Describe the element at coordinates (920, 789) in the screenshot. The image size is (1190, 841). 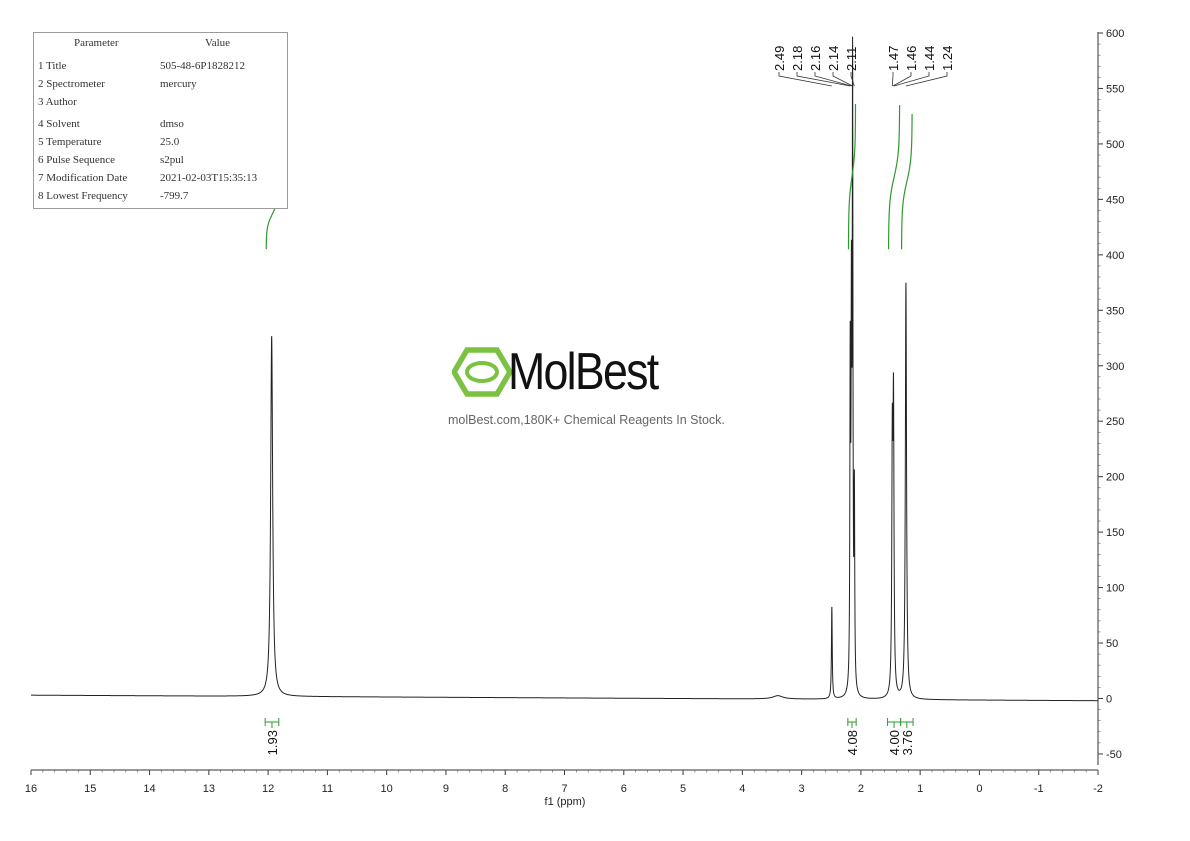
I see `x-tick-label: 1` at that location.